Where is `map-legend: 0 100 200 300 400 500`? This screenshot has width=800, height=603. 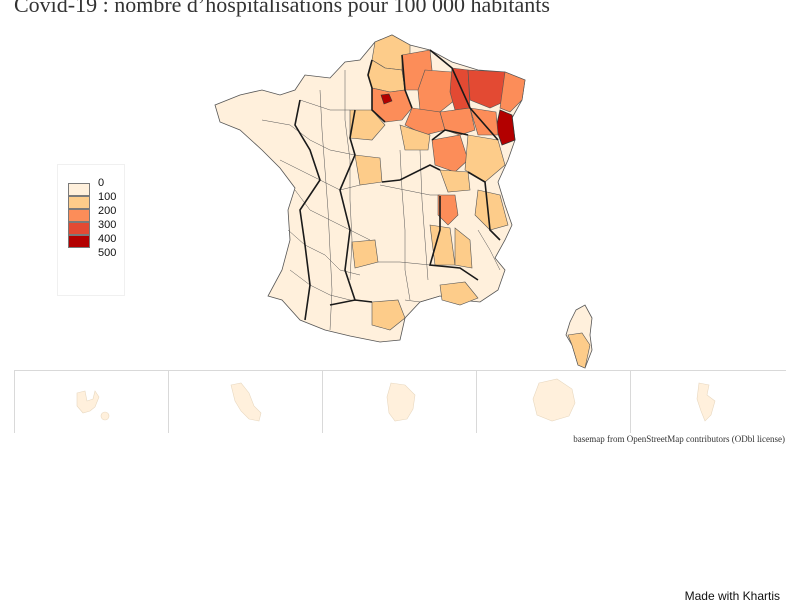
map-legend: 0 100 200 300 400 500 is located at coordinates (91, 230).